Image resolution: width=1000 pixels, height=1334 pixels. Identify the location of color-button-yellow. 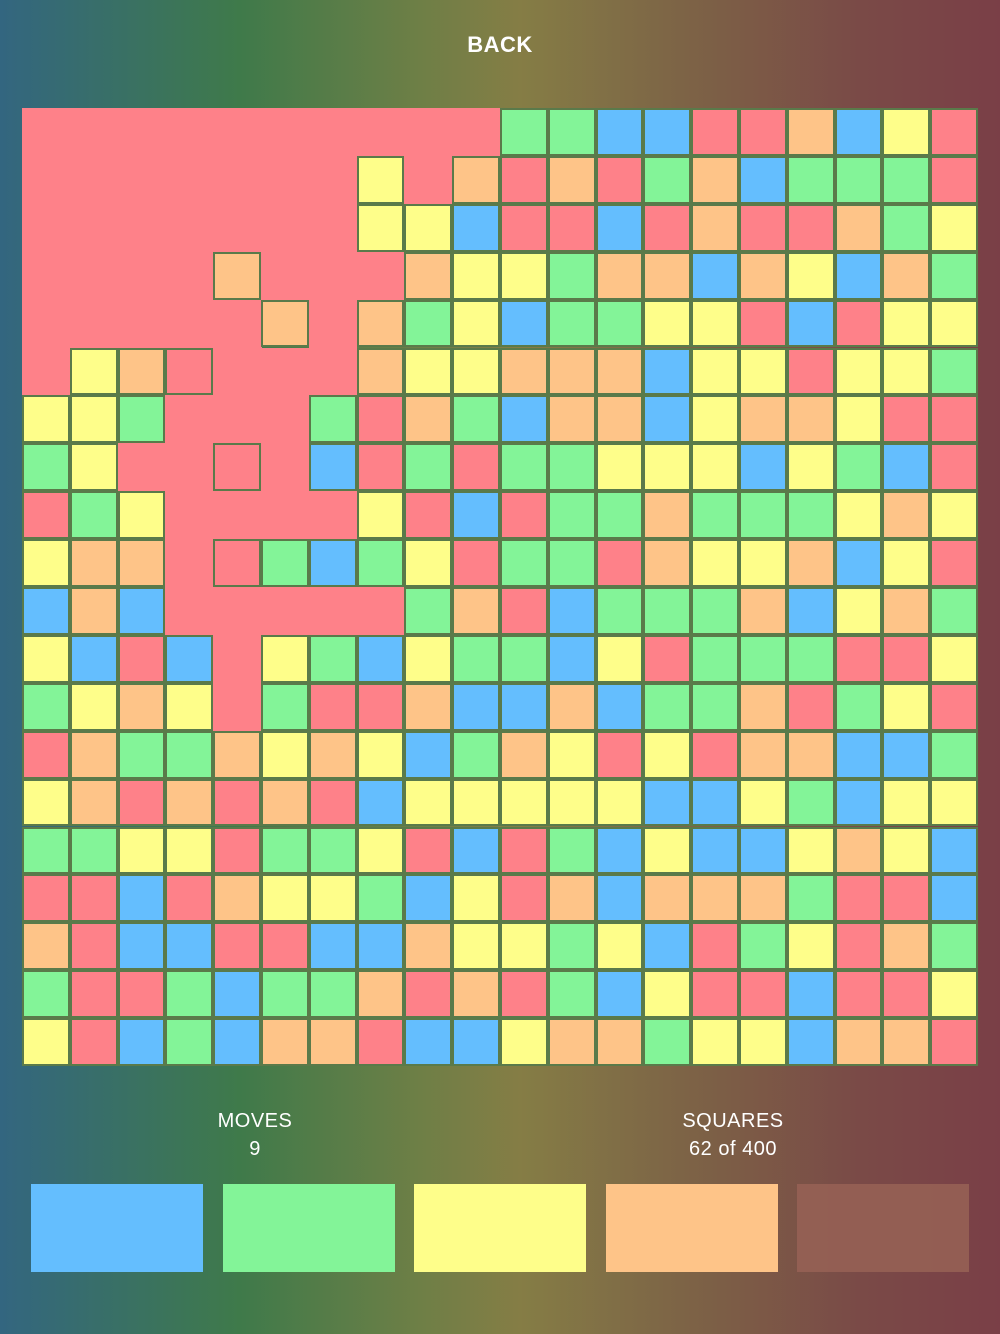
(500, 1228).